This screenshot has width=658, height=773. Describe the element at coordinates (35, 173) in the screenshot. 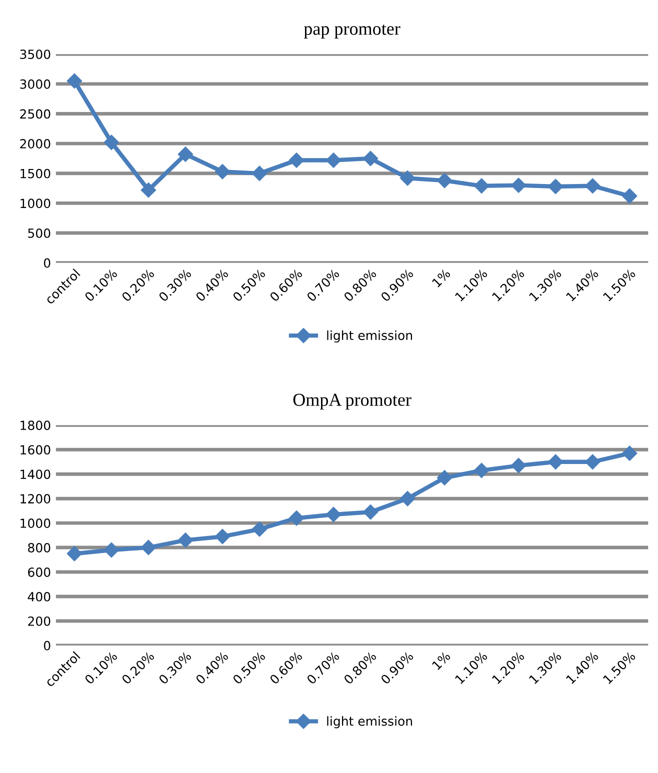

I see `y-tick-label: 1500` at that location.